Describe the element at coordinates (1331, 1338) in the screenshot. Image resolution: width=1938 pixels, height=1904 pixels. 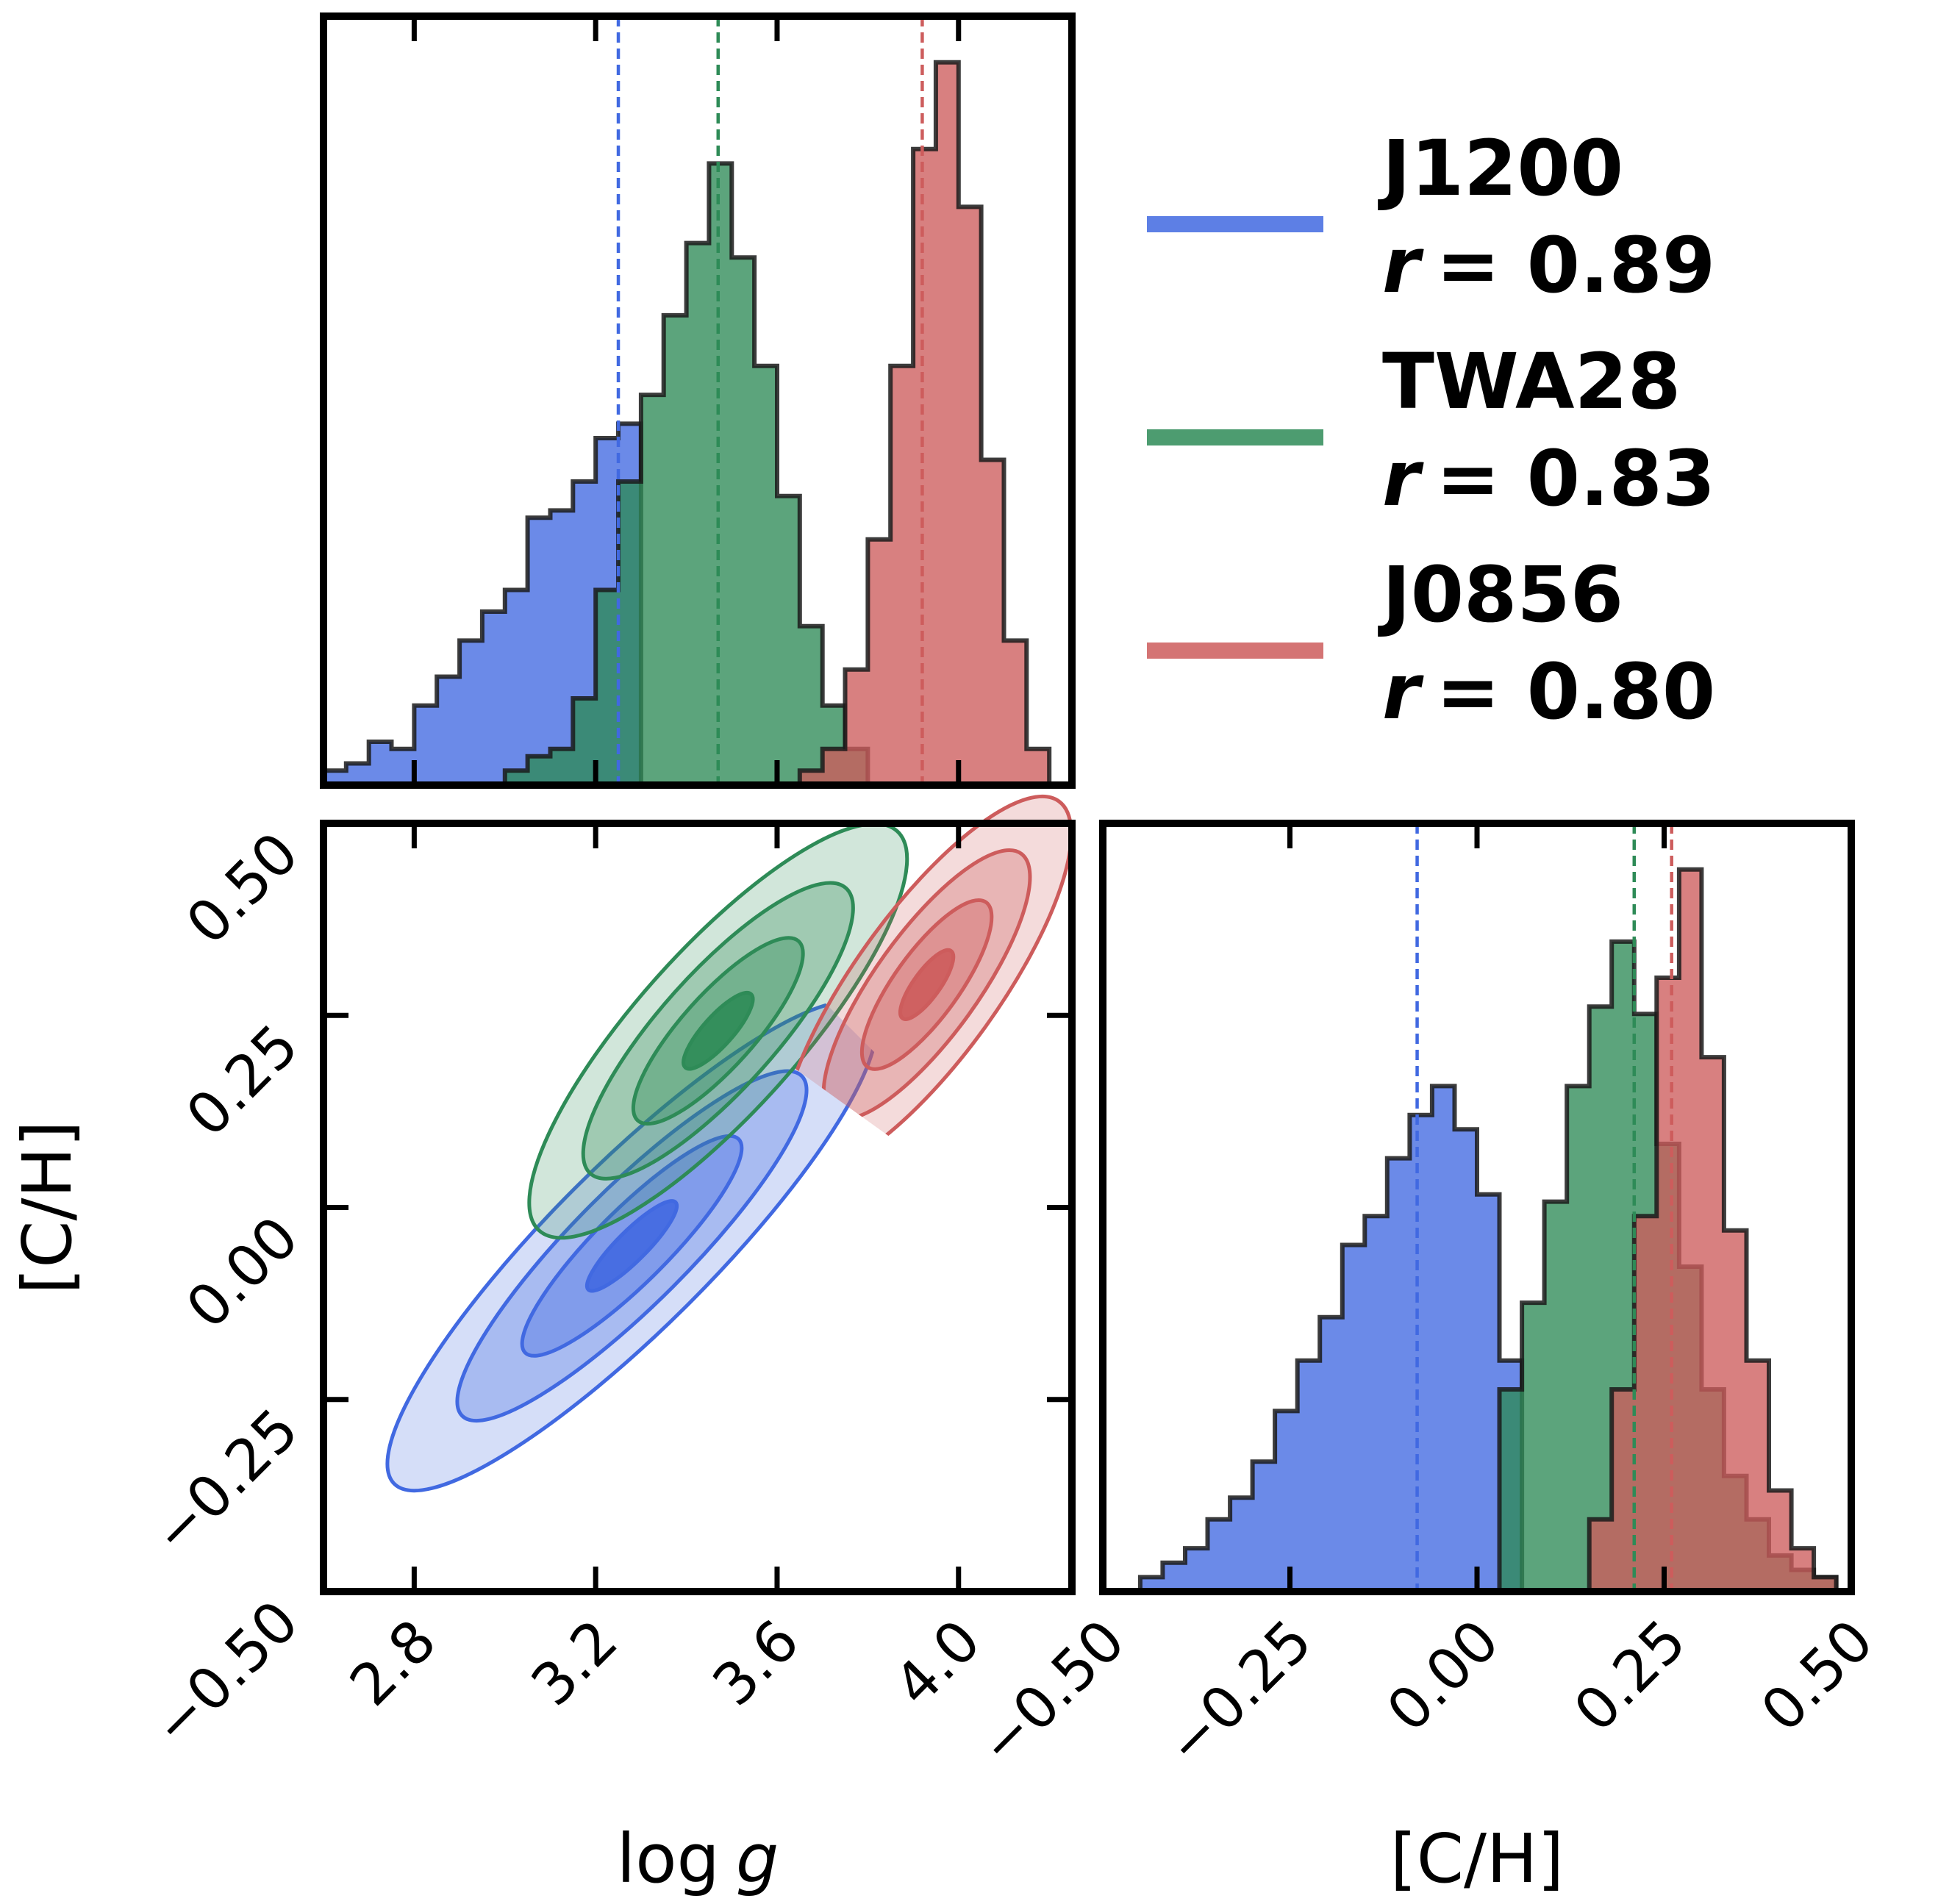
I see `ch-histogram-j1200` at that location.